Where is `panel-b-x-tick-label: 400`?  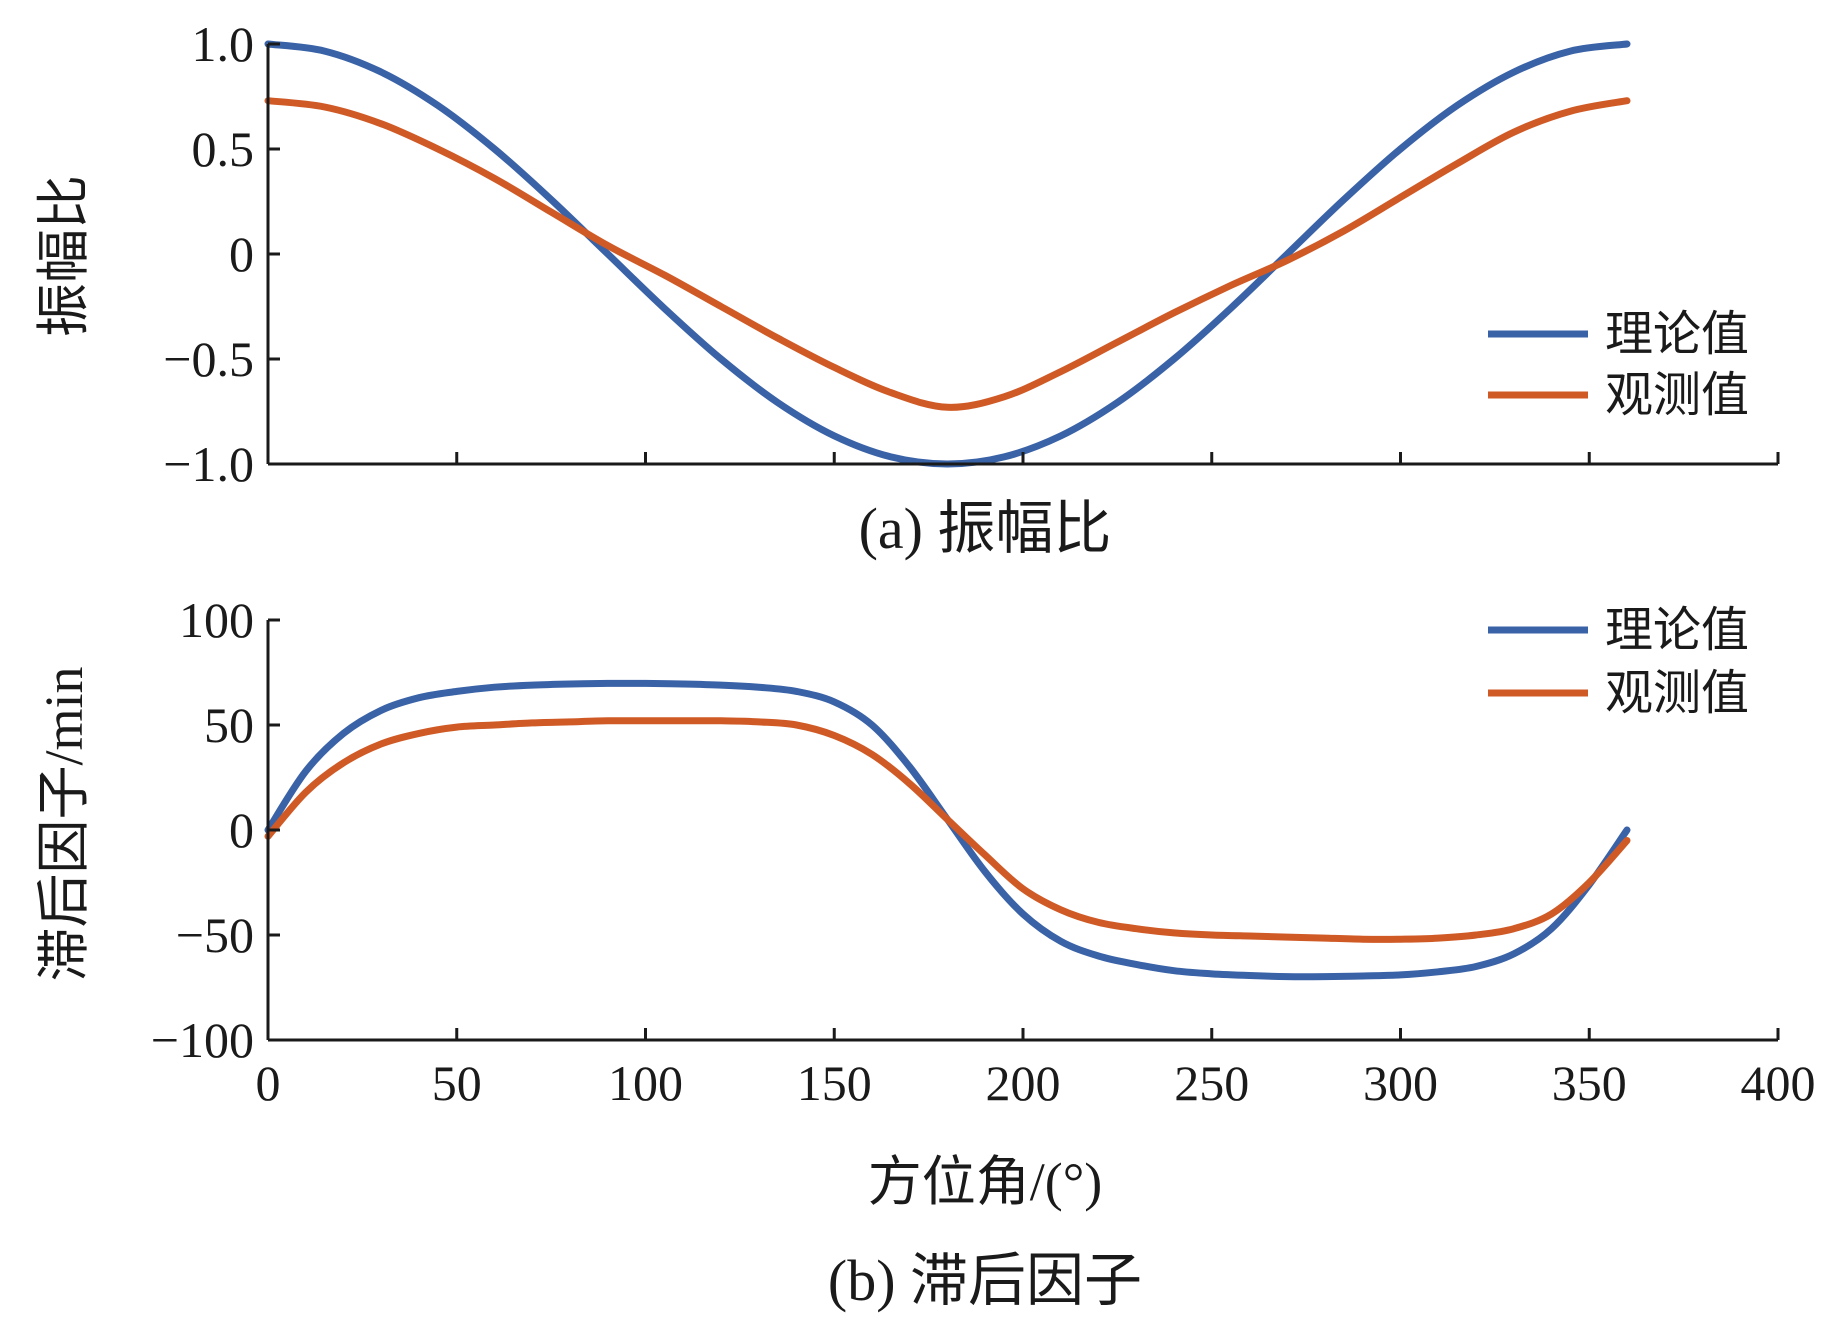 panel-b-x-tick-label: 400 is located at coordinates (1778, 1083).